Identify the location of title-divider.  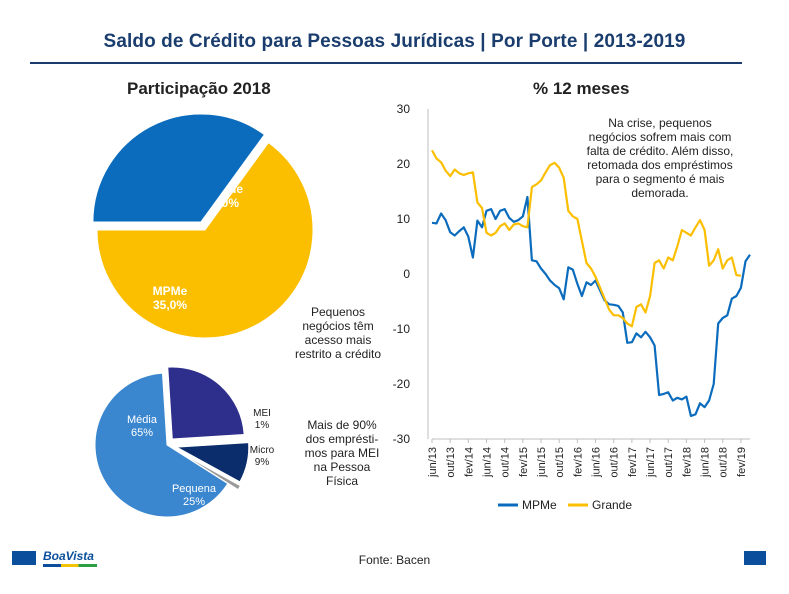
(386, 63).